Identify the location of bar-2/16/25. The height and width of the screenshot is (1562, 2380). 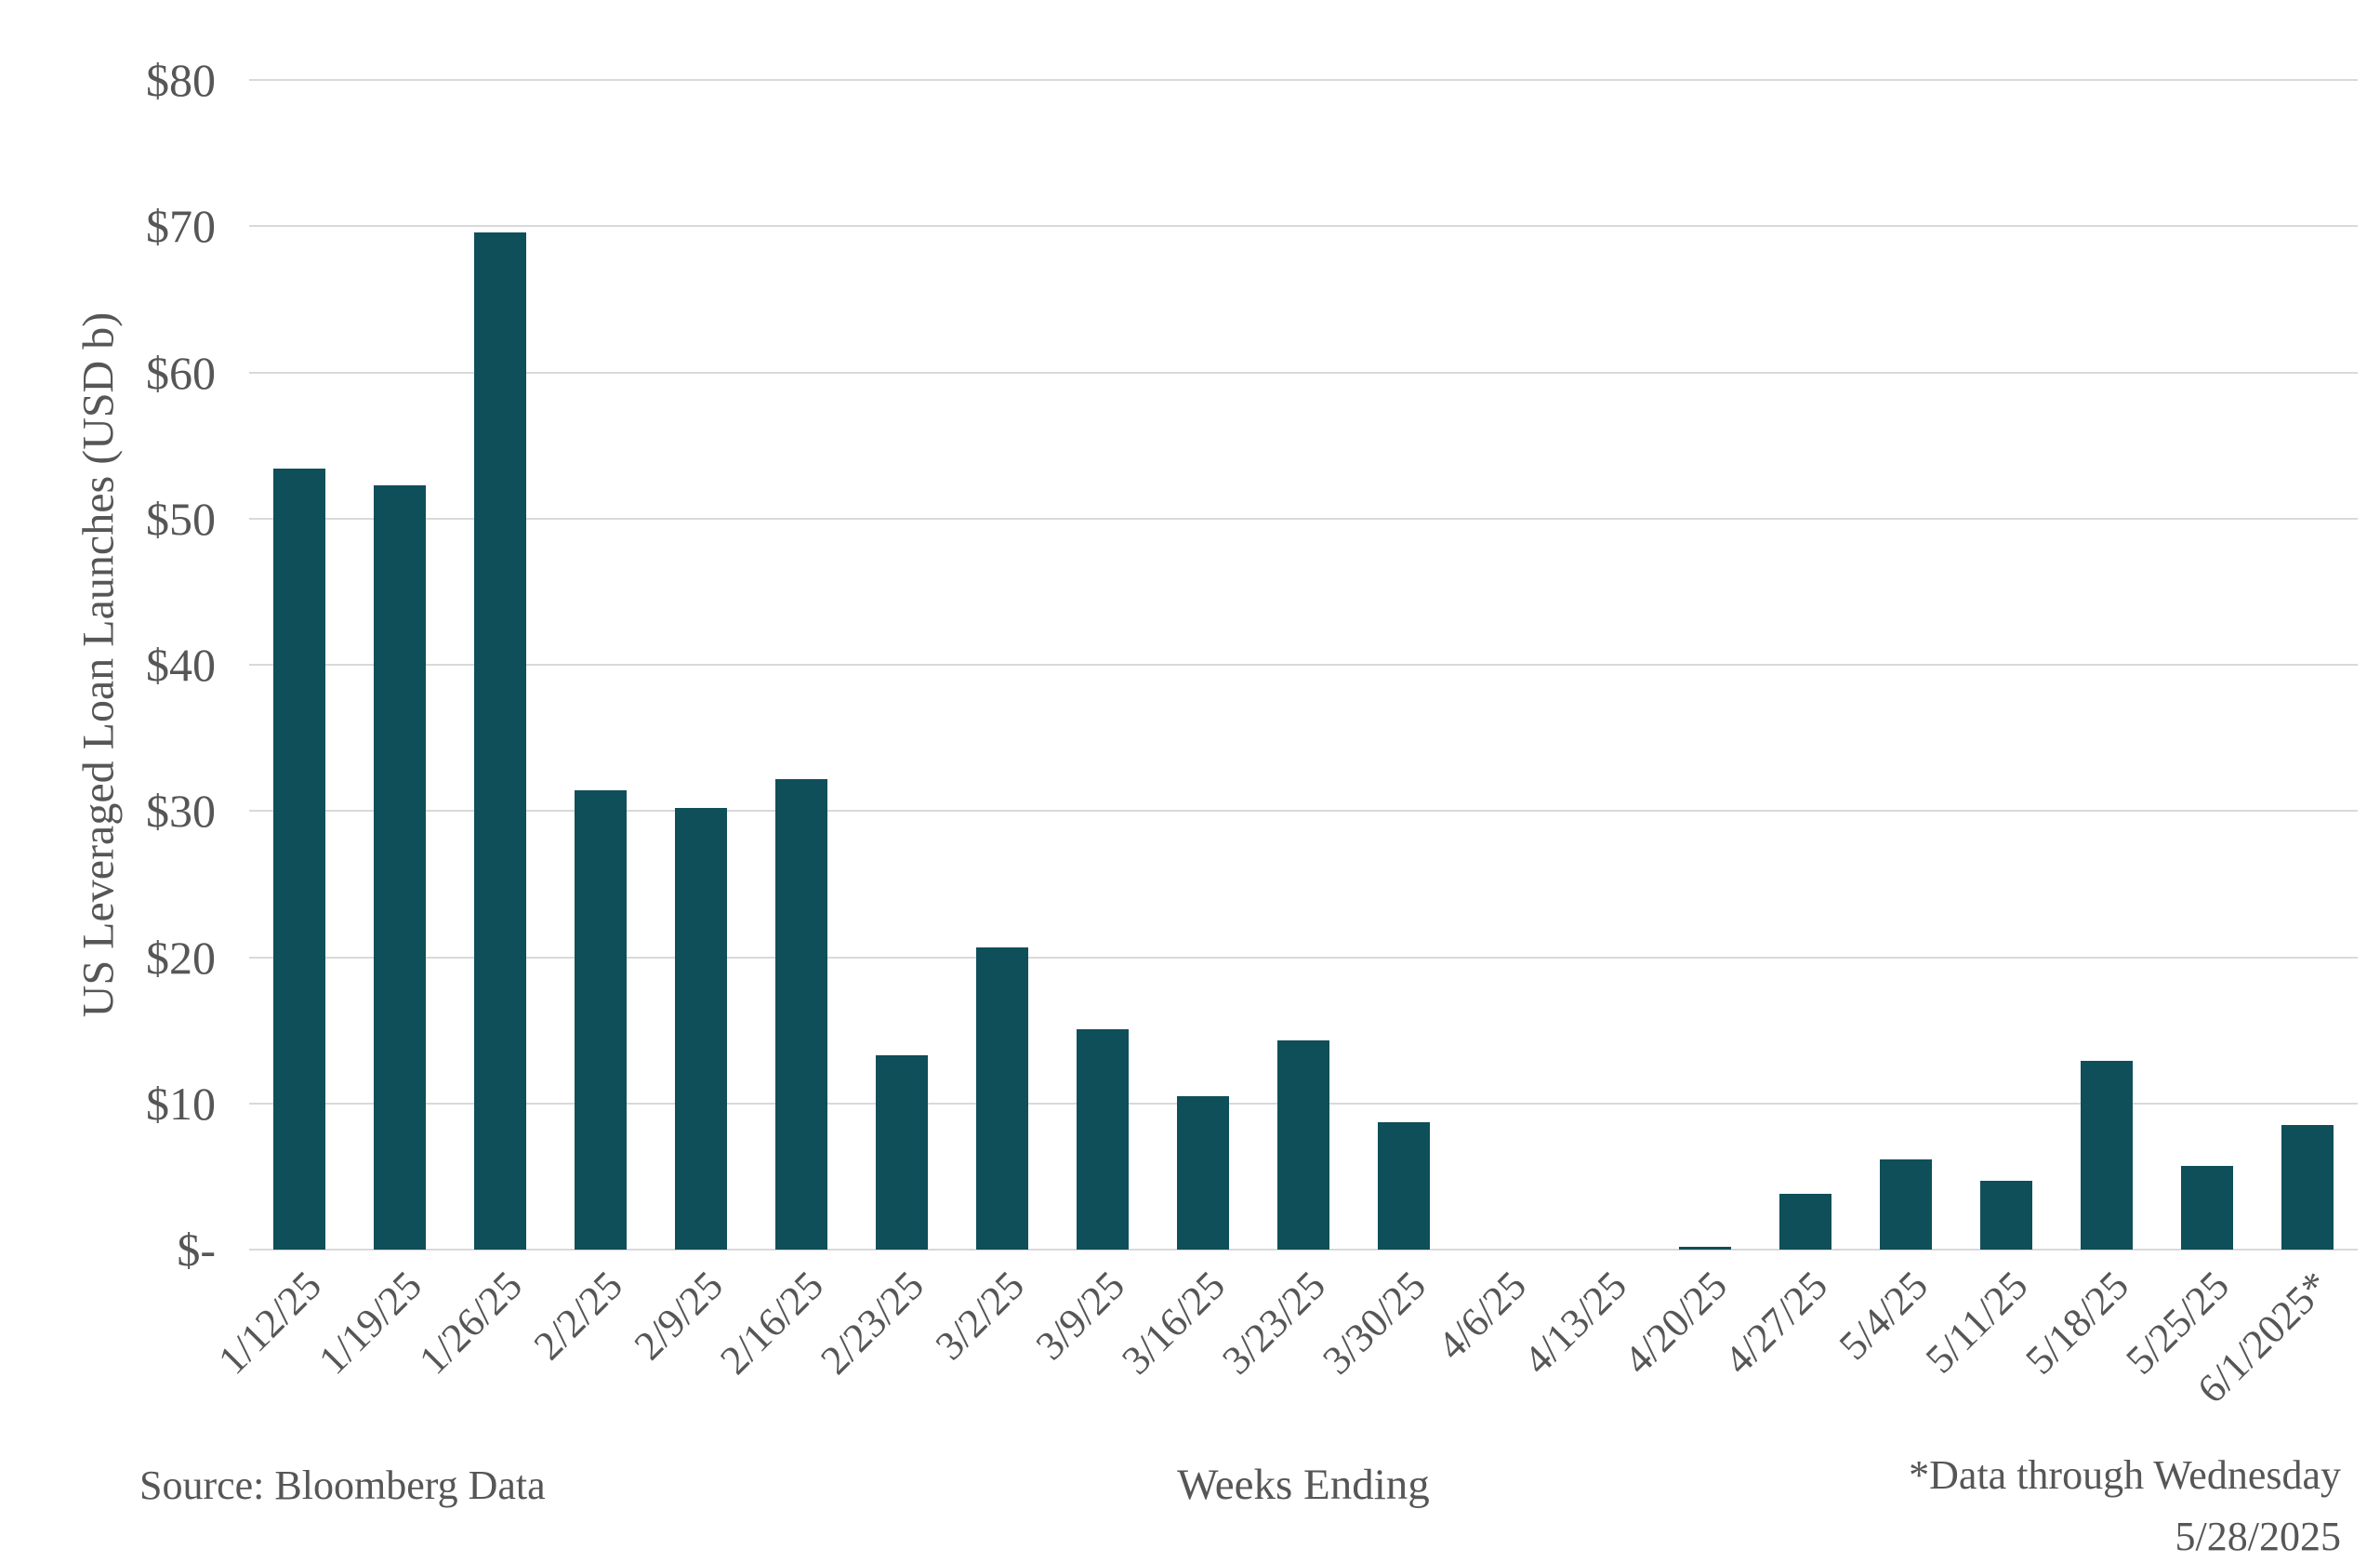
(801, 1014).